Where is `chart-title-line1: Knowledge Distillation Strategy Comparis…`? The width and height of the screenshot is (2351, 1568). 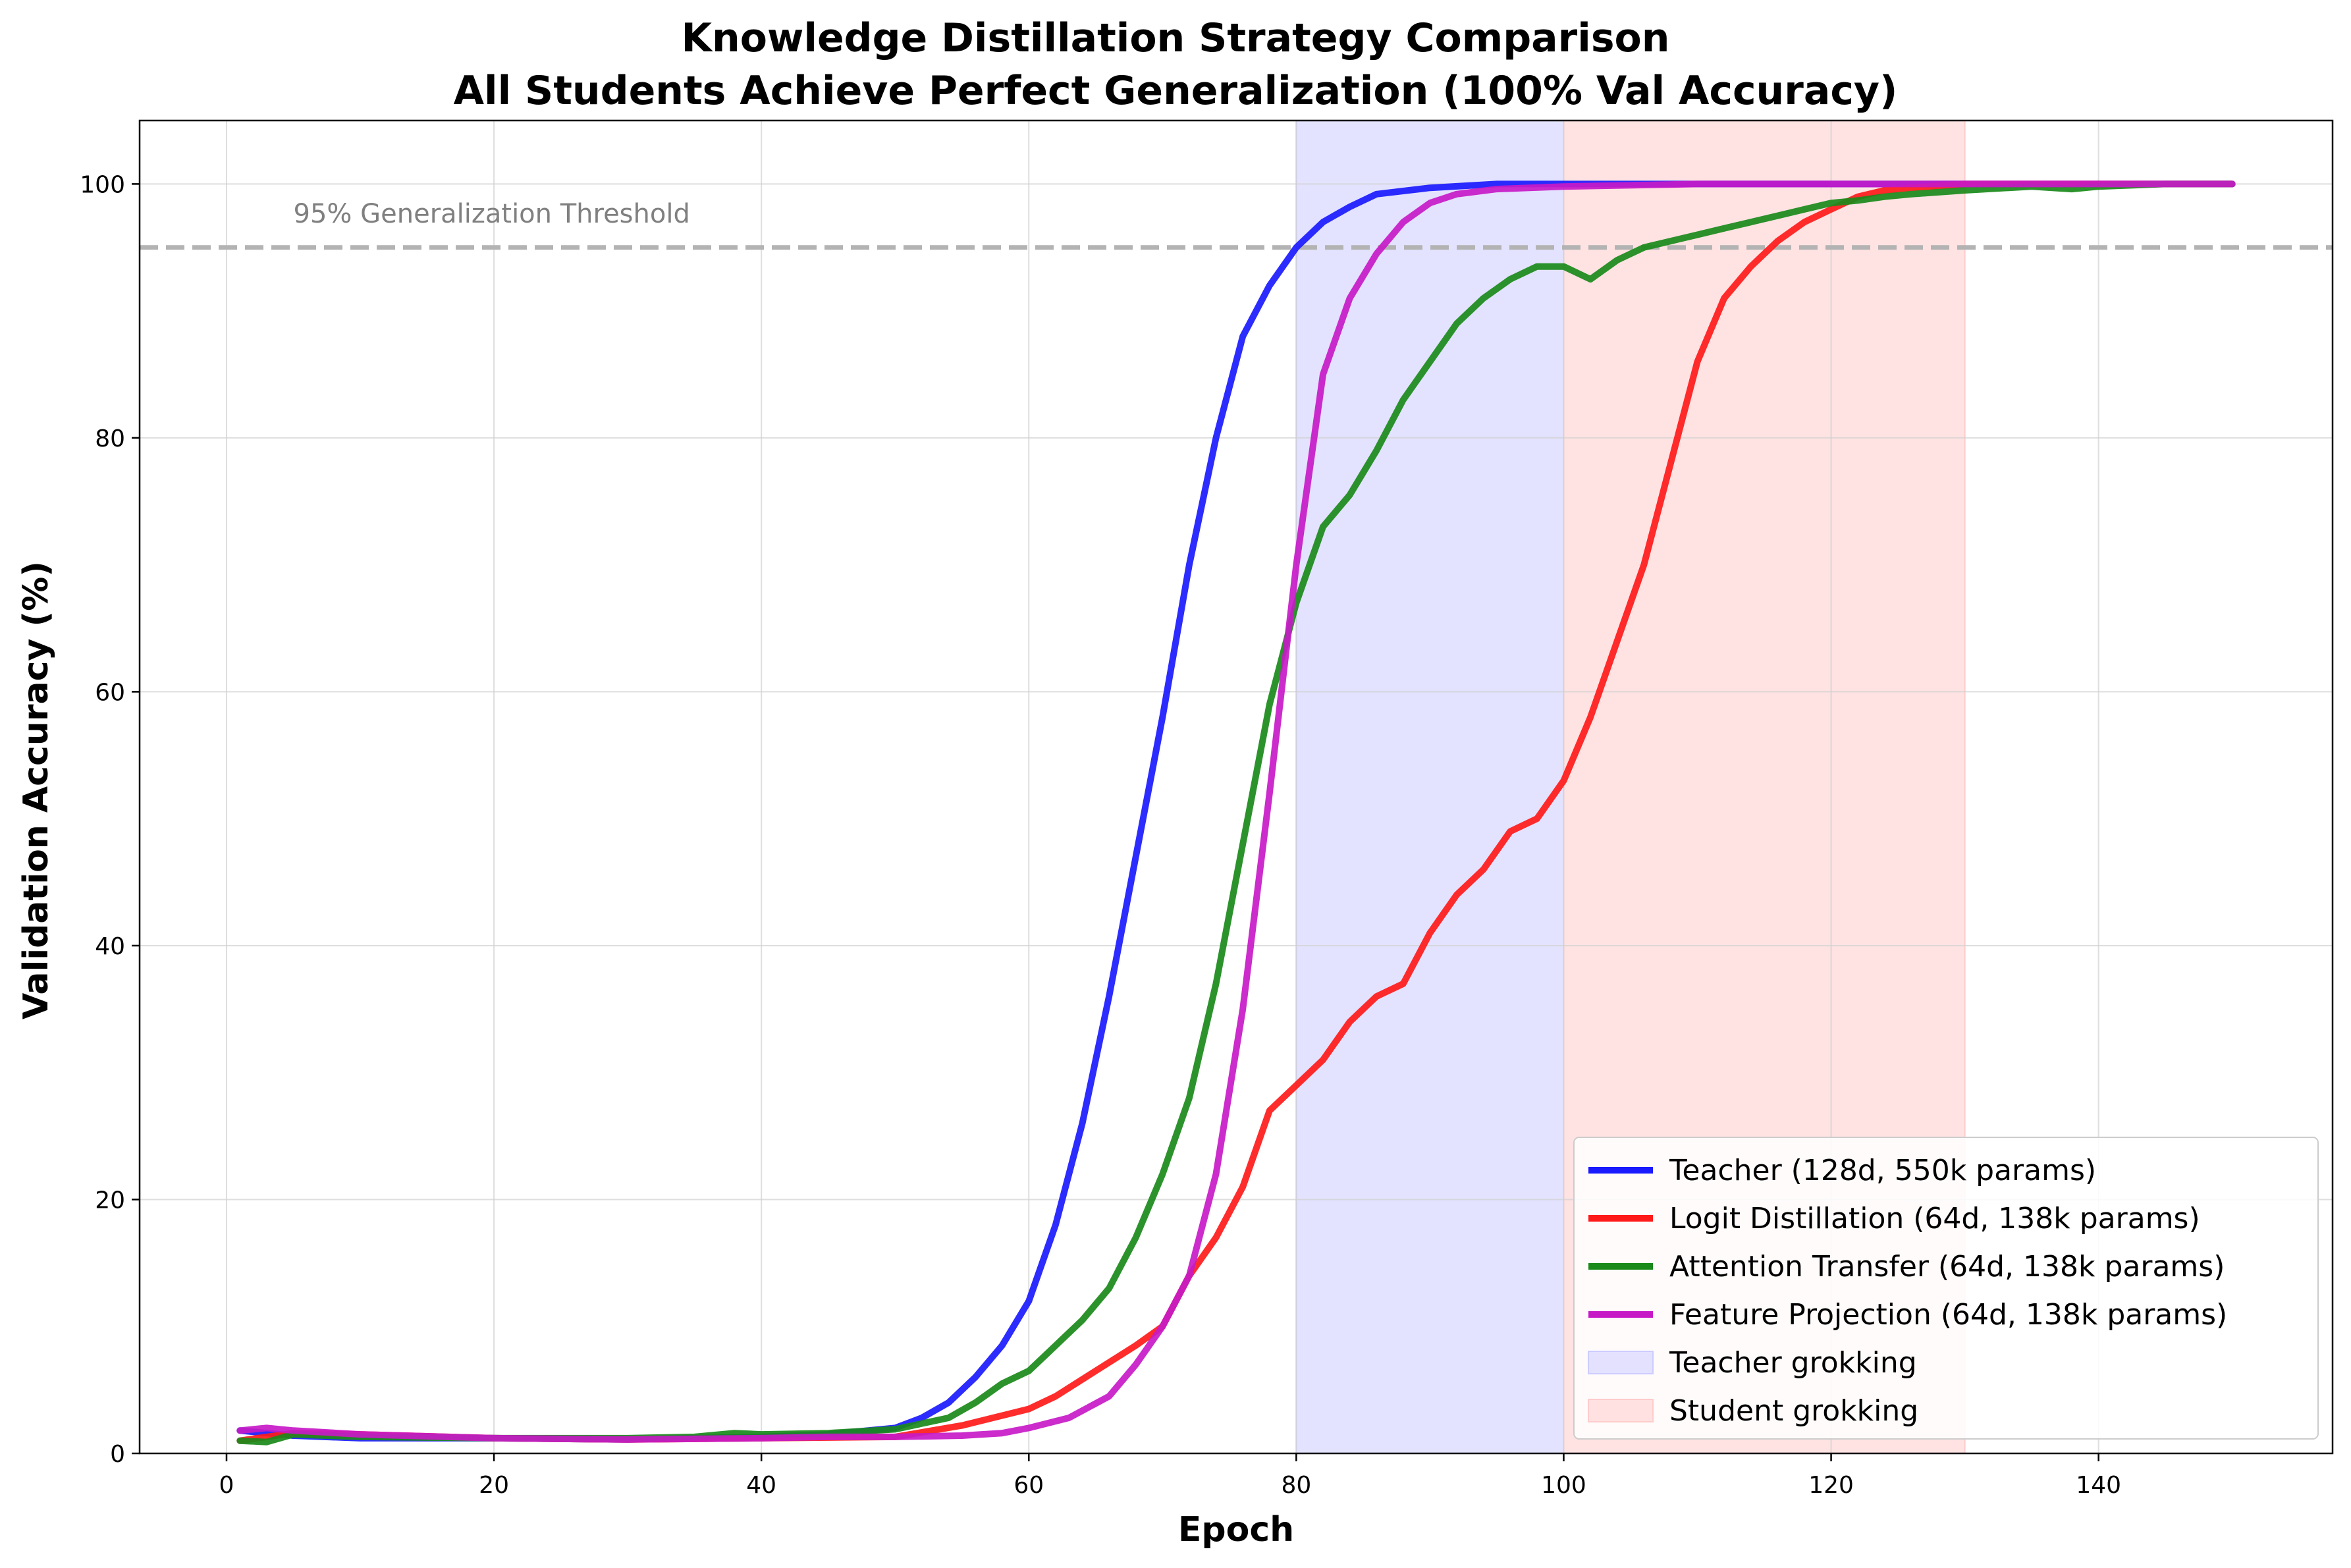 chart-title-line1: Knowledge Distillation Strategy Comparis… is located at coordinates (1176, 38).